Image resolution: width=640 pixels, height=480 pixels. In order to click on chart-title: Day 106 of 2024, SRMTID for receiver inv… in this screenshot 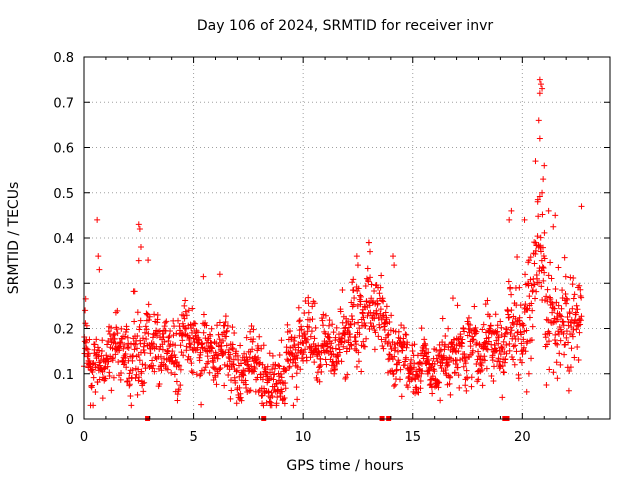, I will do `click(345, 26)`.